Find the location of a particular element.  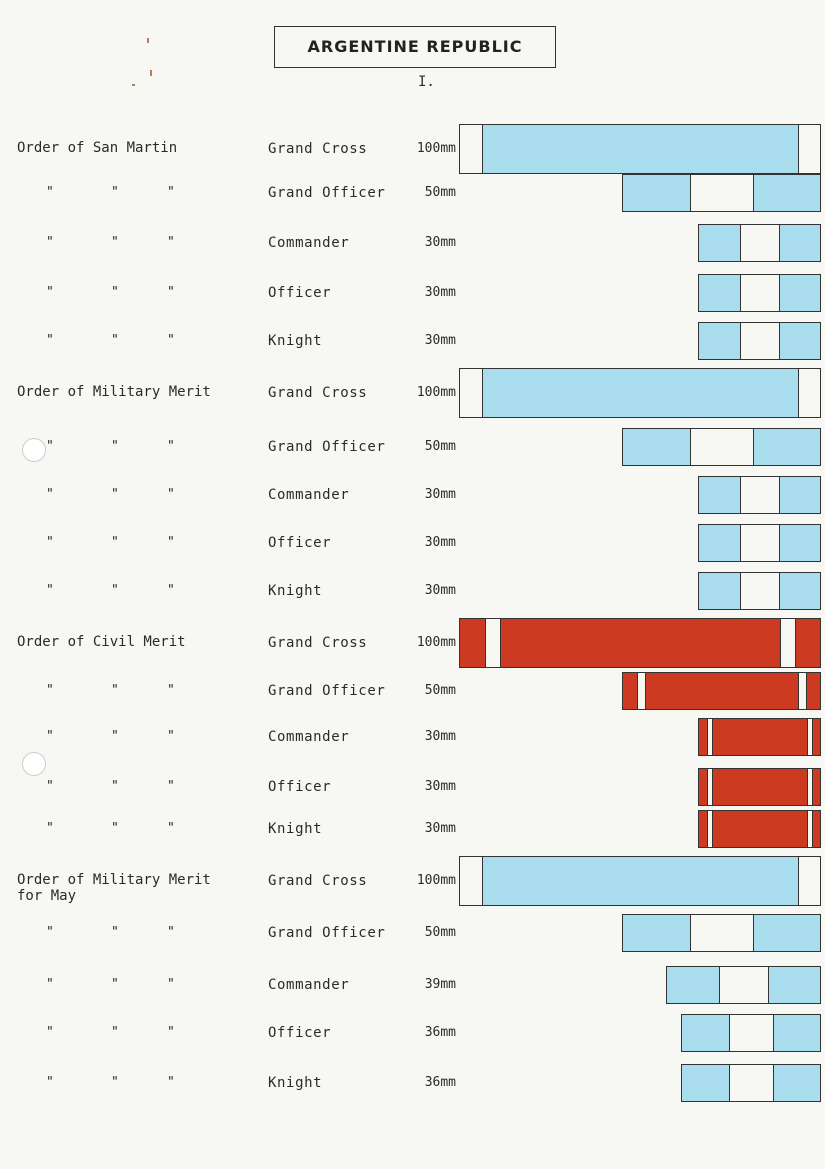

order-name: Order of Military Merit is located at coordinates (114, 392).